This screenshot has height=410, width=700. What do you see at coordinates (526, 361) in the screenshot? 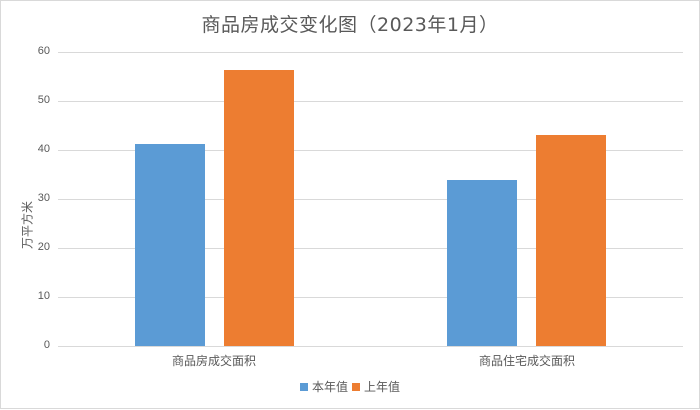
I see `x-category-label: 商品住宅成交面积` at bounding box center [526, 361].